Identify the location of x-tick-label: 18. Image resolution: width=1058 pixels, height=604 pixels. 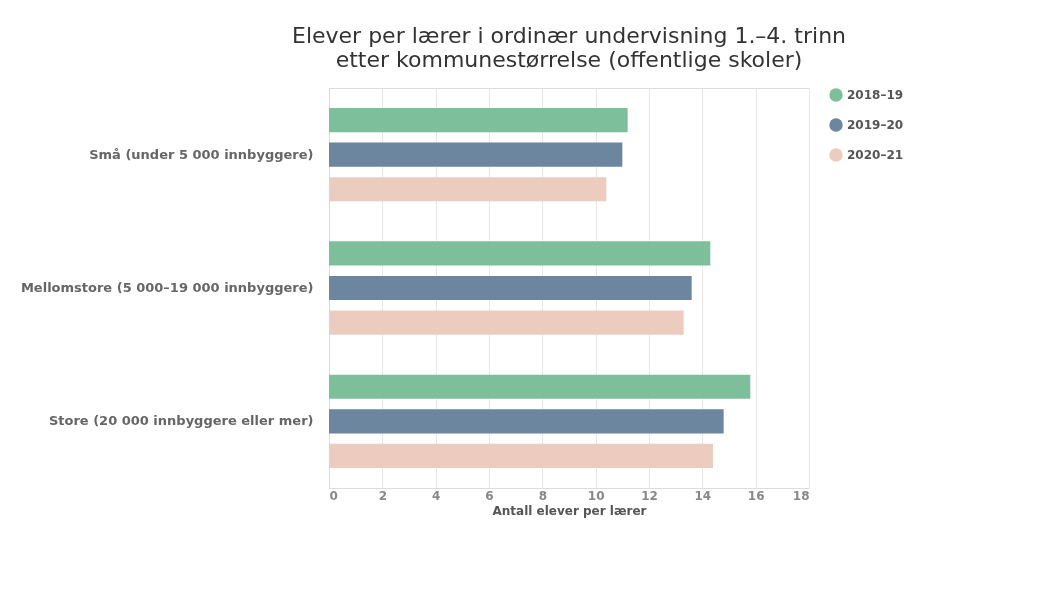
(801, 495).